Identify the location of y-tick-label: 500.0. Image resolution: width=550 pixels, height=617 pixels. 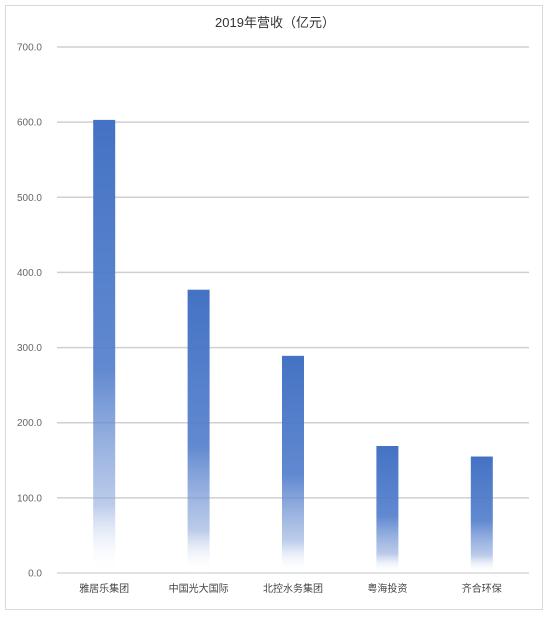
(29, 198).